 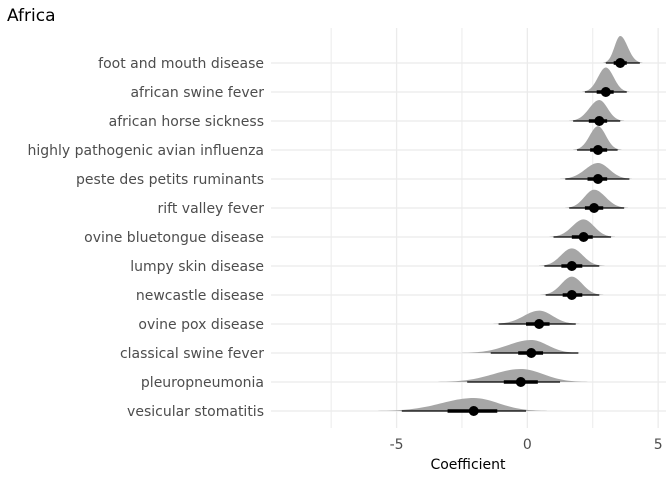 What do you see at coordinates (174, 238) in the screenshot?
I see `category-label: ovine bluetongue disease` at bounding box center [174, 238].